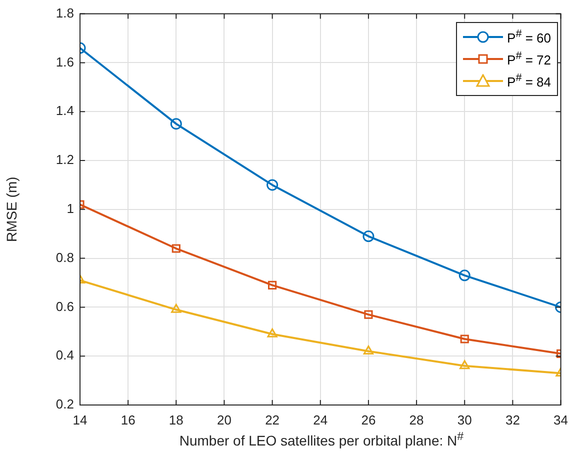 The height and width of the screenshot is (460, 576). Describe the element at coordinates (176, 420) in the screenshot. I see `x-tick-label: 18` at that location.